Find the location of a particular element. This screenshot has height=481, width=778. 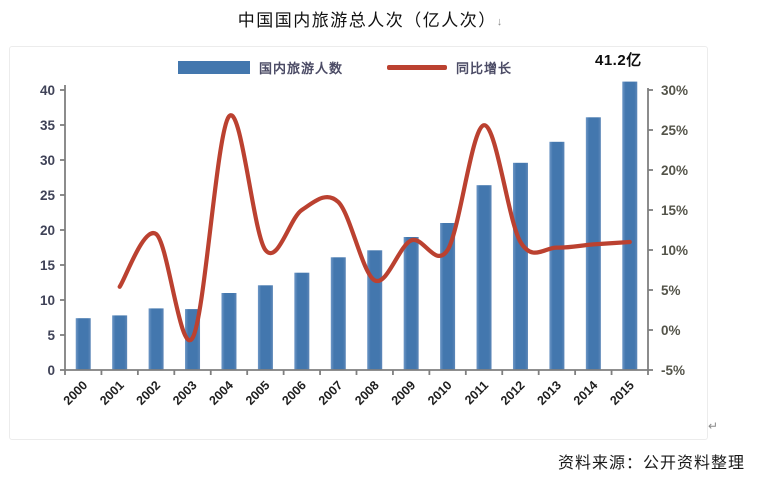

bar-2010 is located at coordinates (448, 296).